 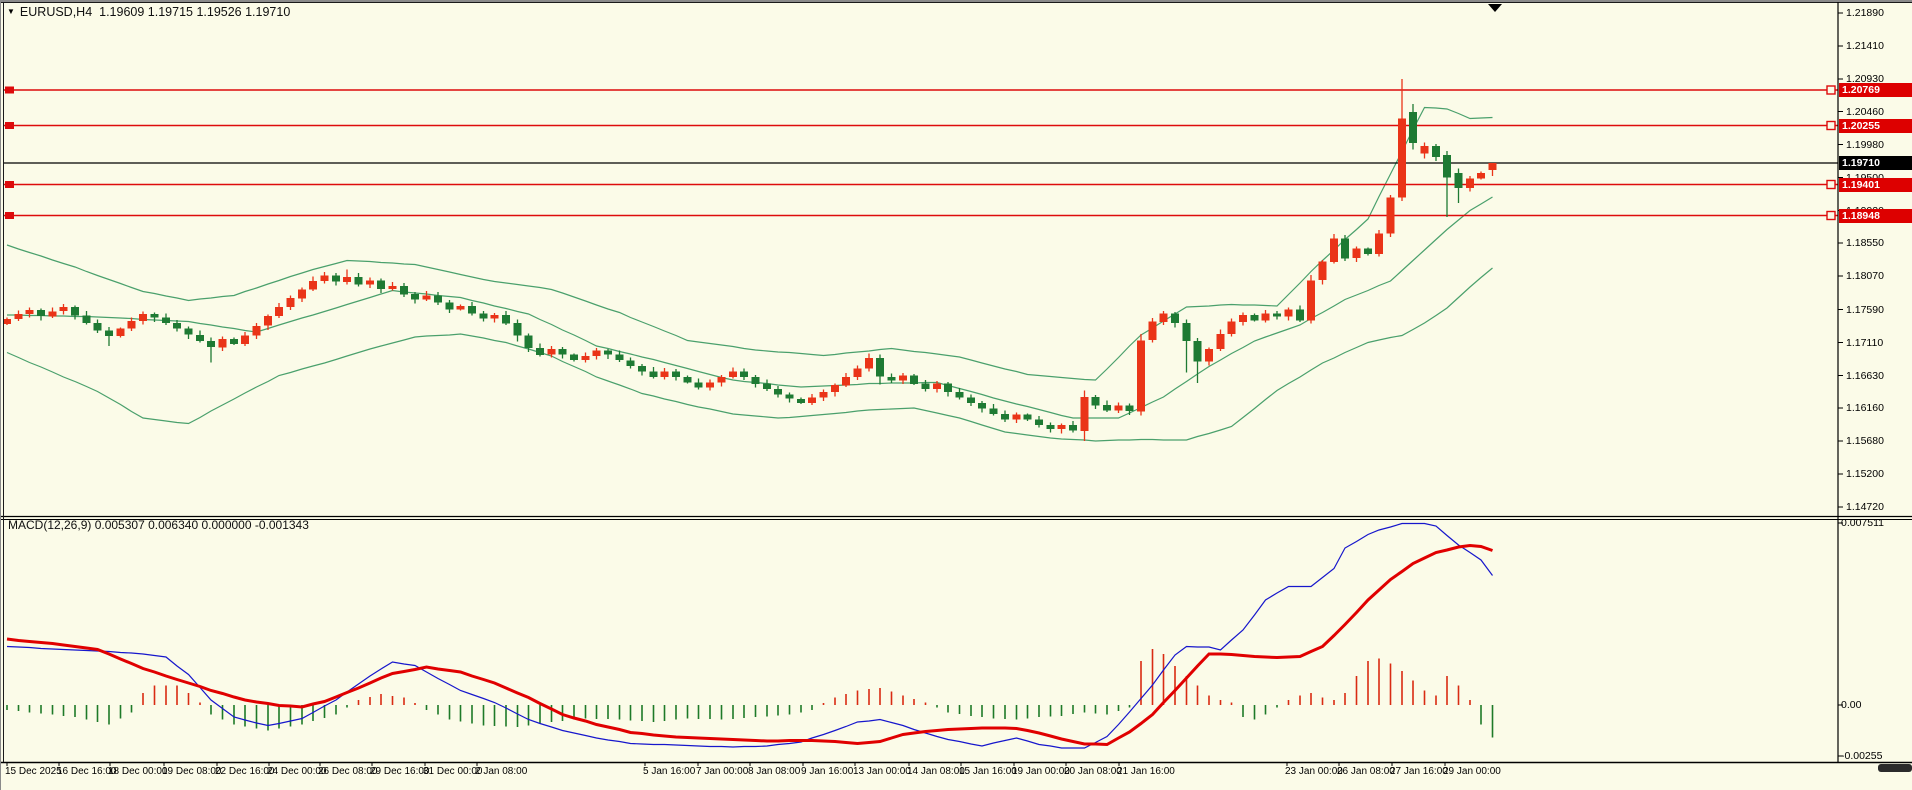 I want to click on price-tick-label: 1.17110, so click(x=1865, y=342).